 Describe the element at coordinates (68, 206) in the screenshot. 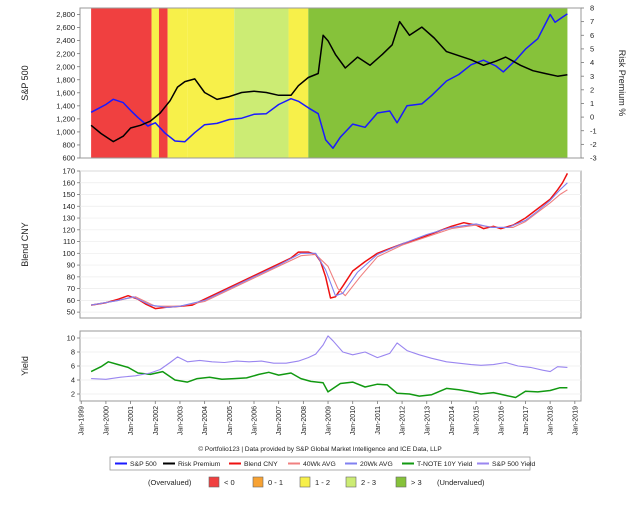

I see `y-tick-label: 140` at that location.